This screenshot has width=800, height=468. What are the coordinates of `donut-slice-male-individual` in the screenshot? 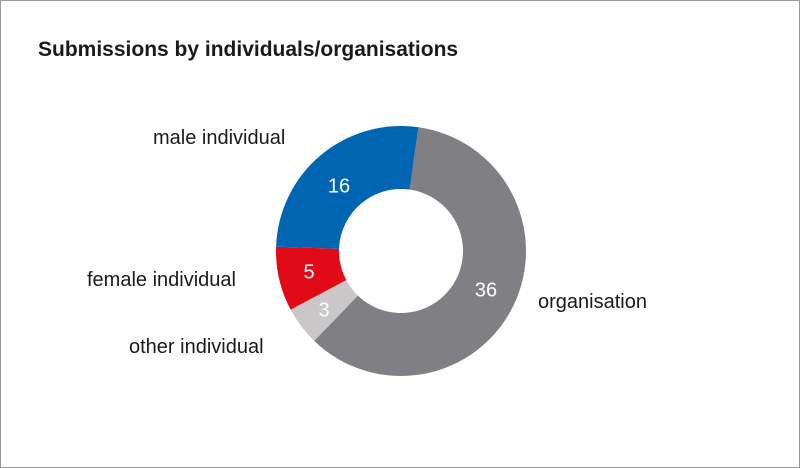 It's located at (347, 187).